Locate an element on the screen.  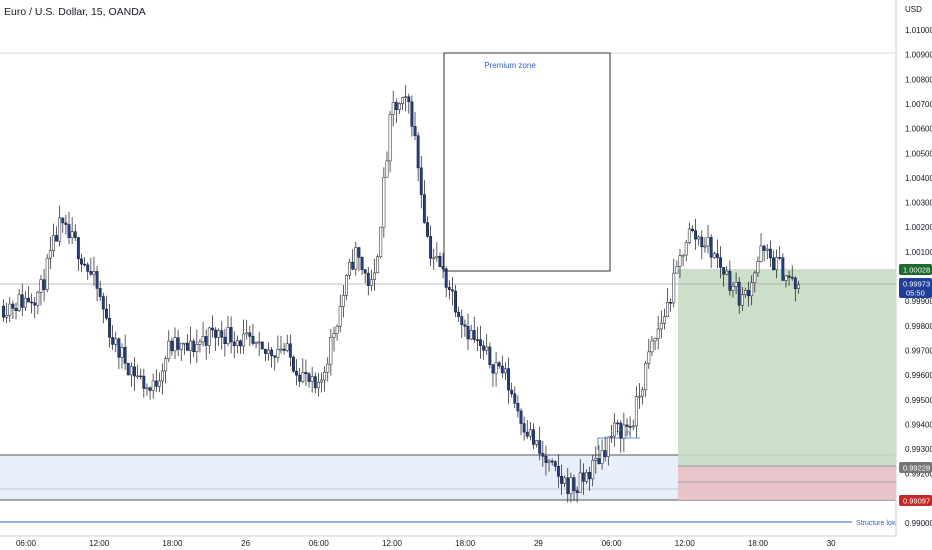
price-tick-label: 1.00700 is located at coordinates (918, 104).